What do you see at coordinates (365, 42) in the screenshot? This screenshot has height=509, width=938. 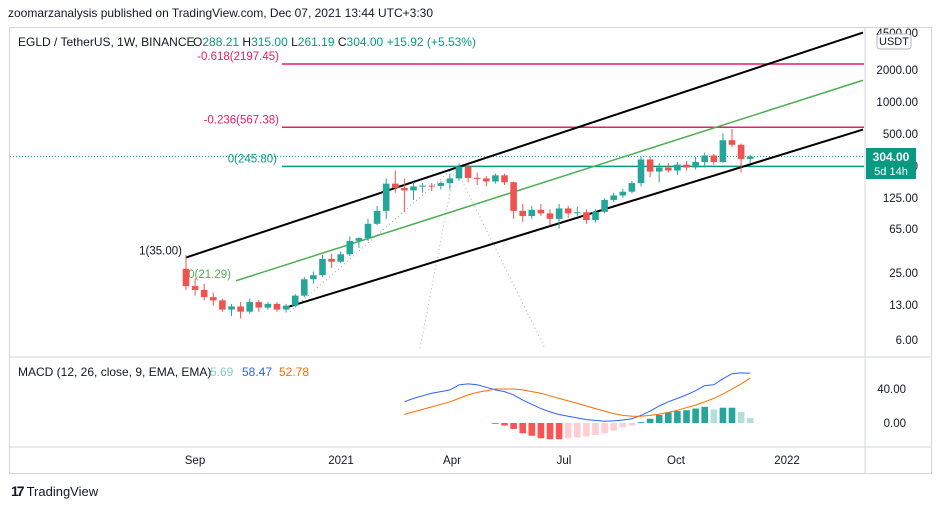 I see `close-value: 304.00` at bounding box center [365, 42].